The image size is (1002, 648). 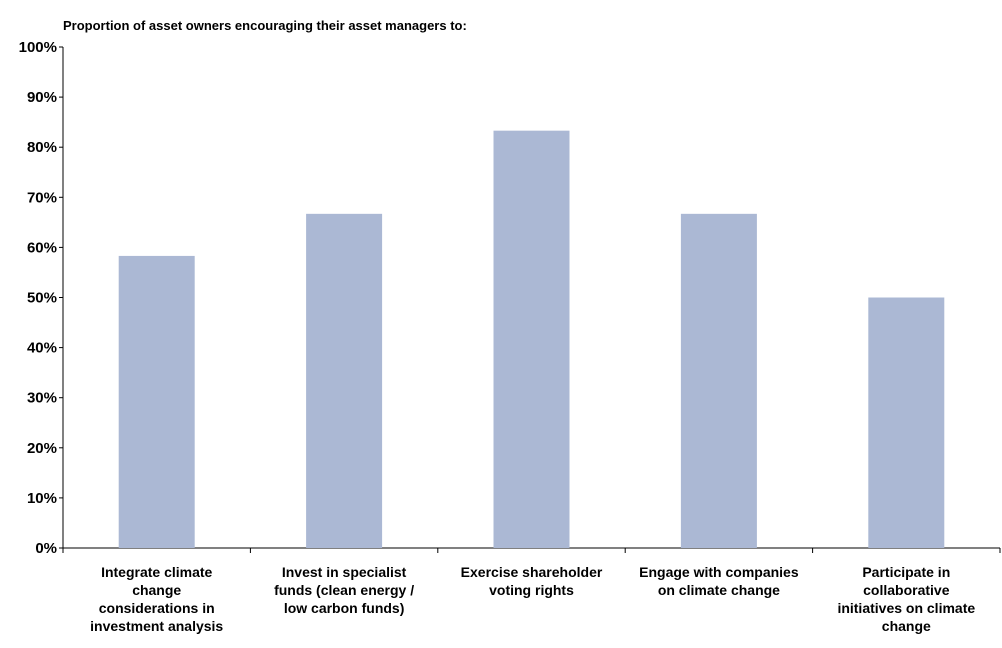 What do you see at coordinates (719, 590) in the screenshot?
I see `x-category-label: on climate change` at bounding box center [719, 590].